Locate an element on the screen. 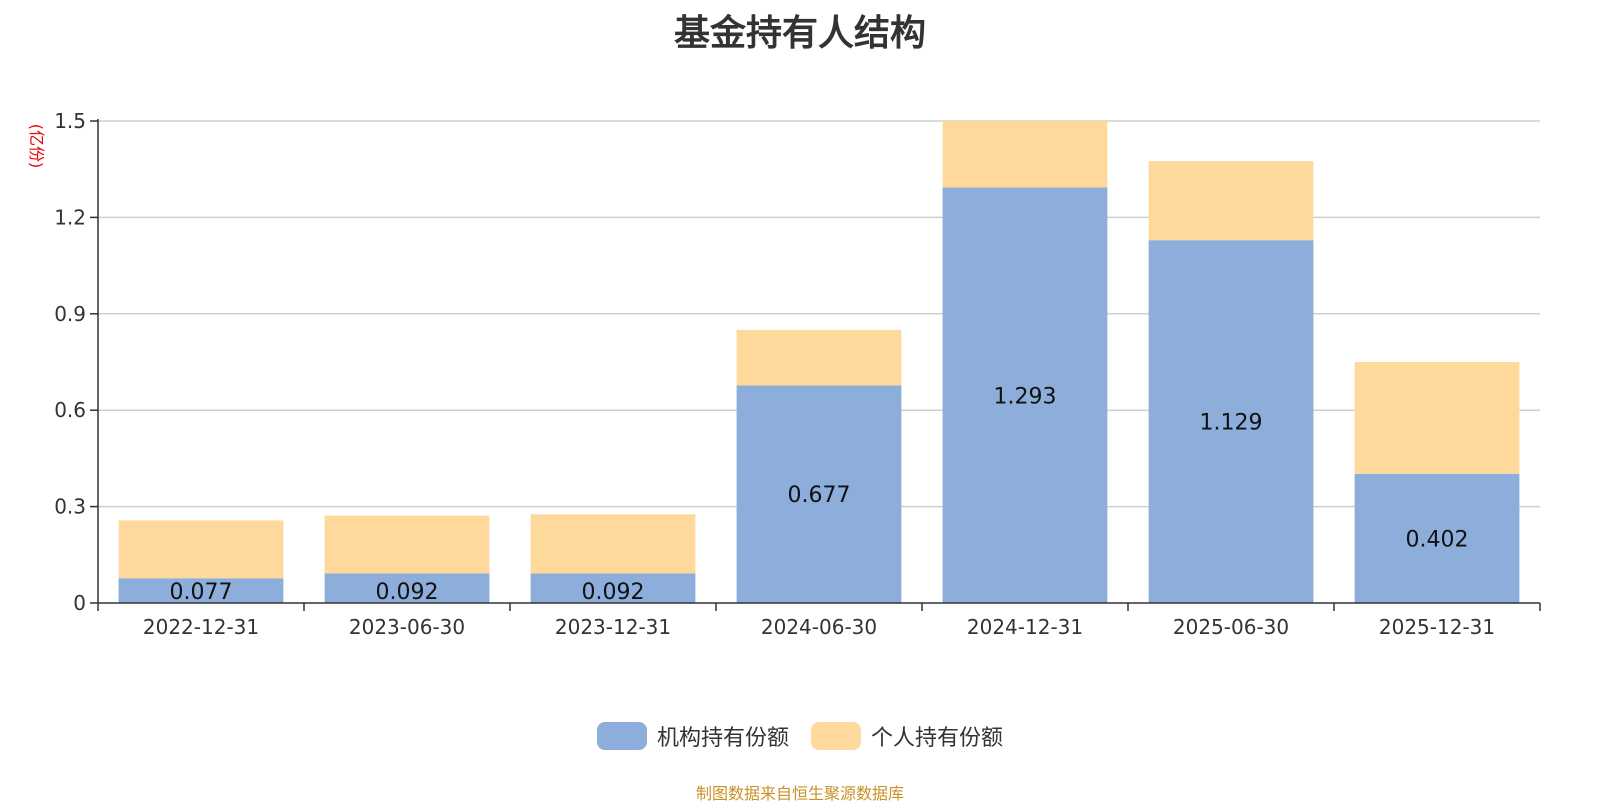 The width and height of the screenshot is (1600, 804). data-label-institutional: 0.402 is located at coordinates (1437, 539).